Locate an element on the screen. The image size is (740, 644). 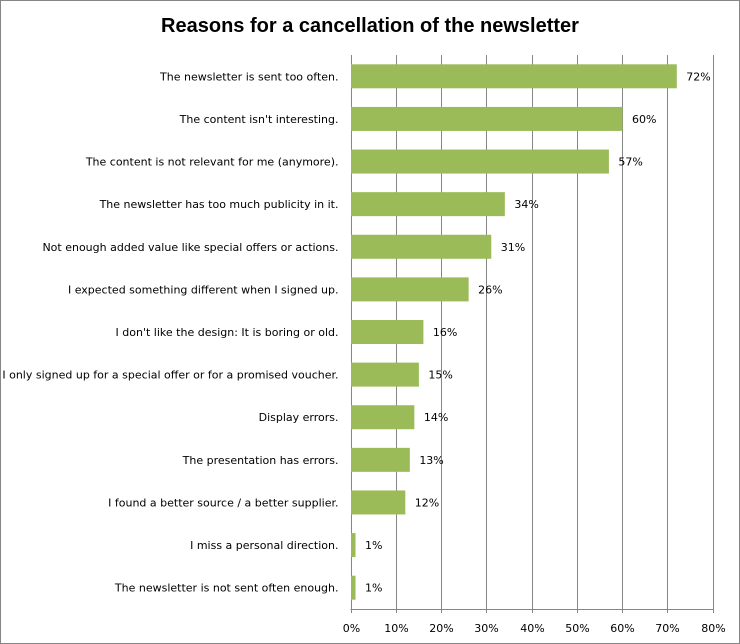
data-label: 60% is located at coordinates (644, 119).